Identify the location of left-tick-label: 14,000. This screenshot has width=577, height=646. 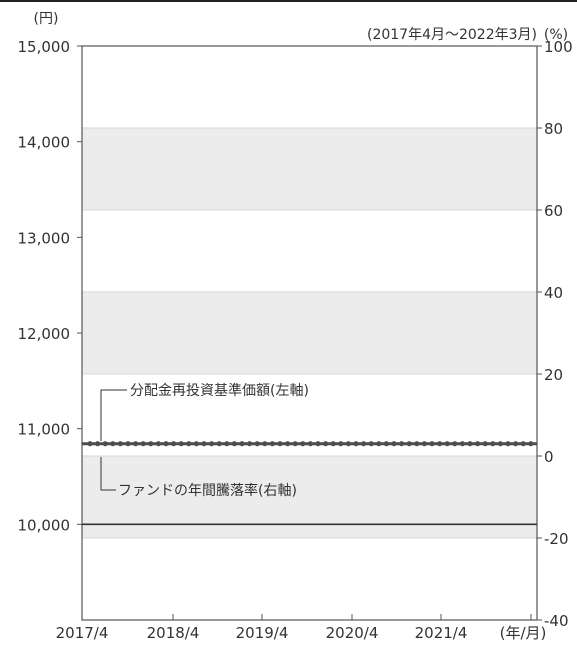
(44, 143).